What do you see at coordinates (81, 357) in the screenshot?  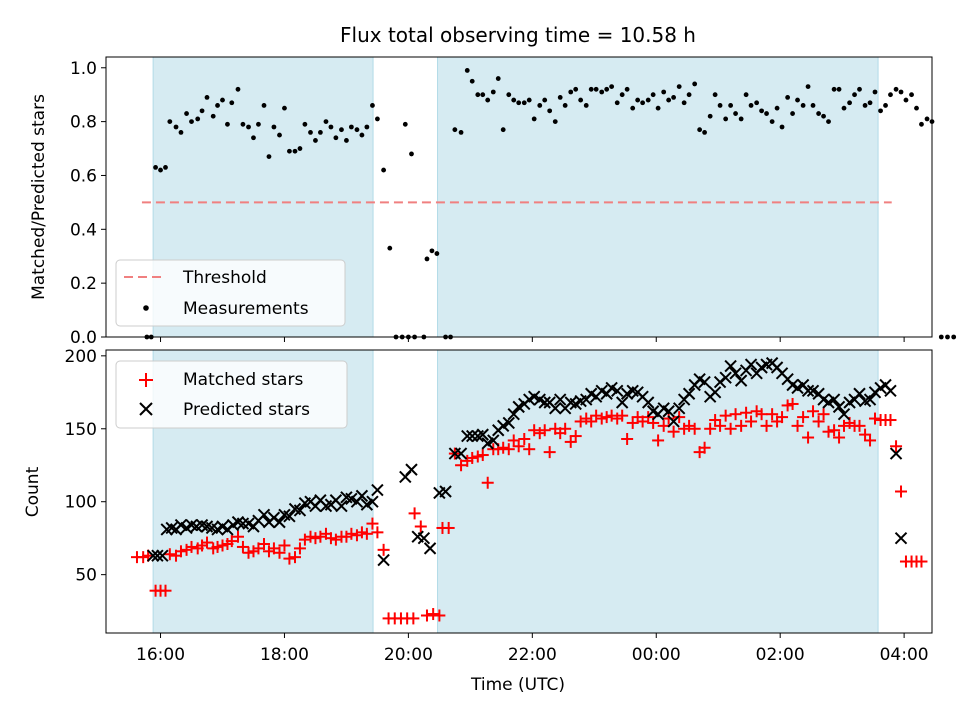 I see `bottom-y-tick-label: 200` at bounding box center [81, 357].